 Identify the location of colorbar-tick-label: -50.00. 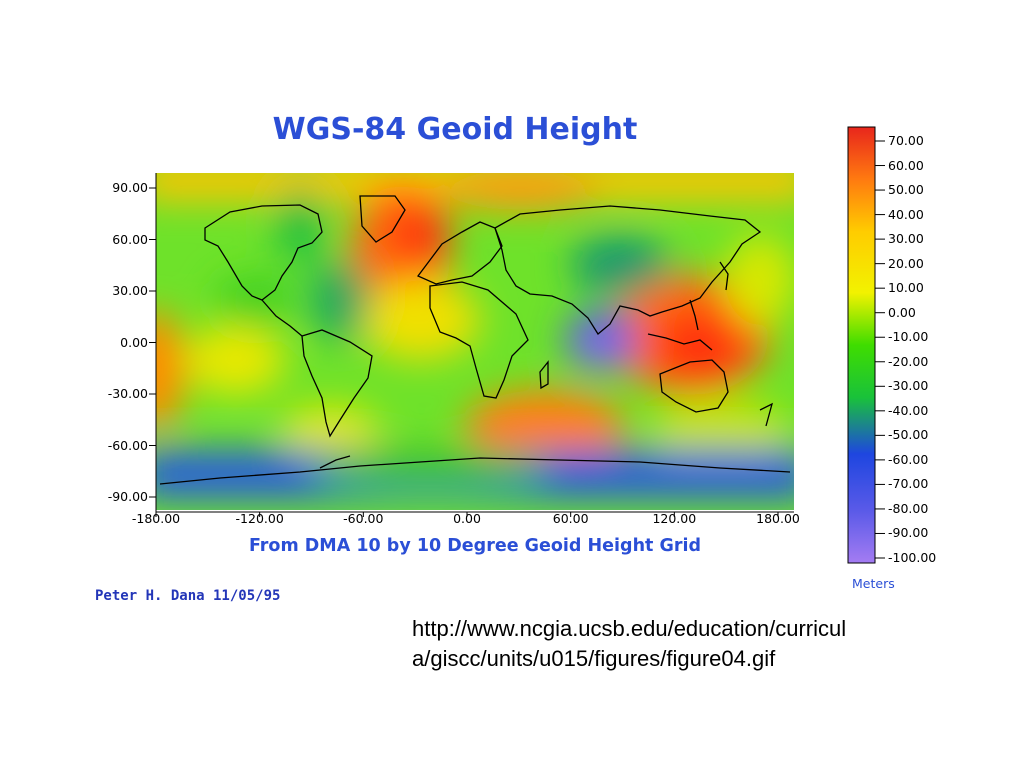
(908, 435).